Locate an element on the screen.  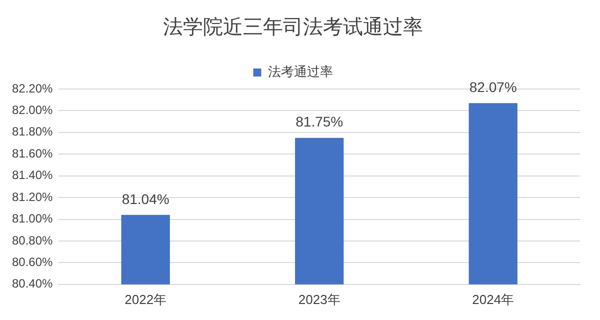
y-tick-label: 80.80% is located at coordinates (33, 240).